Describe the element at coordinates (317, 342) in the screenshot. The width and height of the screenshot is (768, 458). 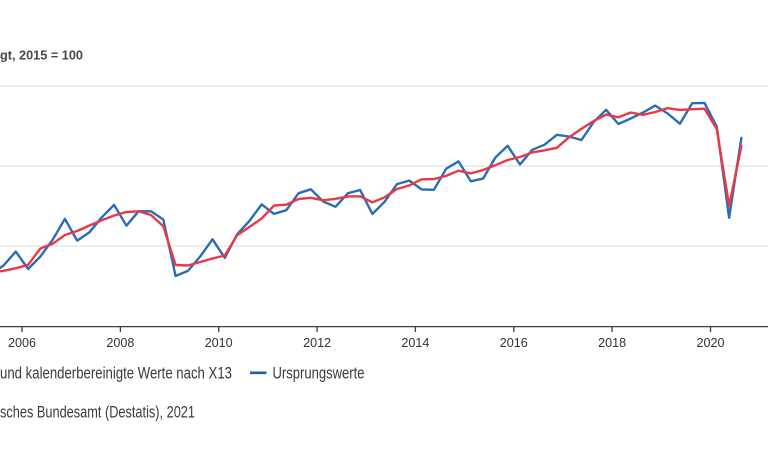
I see `svg-text: 2012` at that location.